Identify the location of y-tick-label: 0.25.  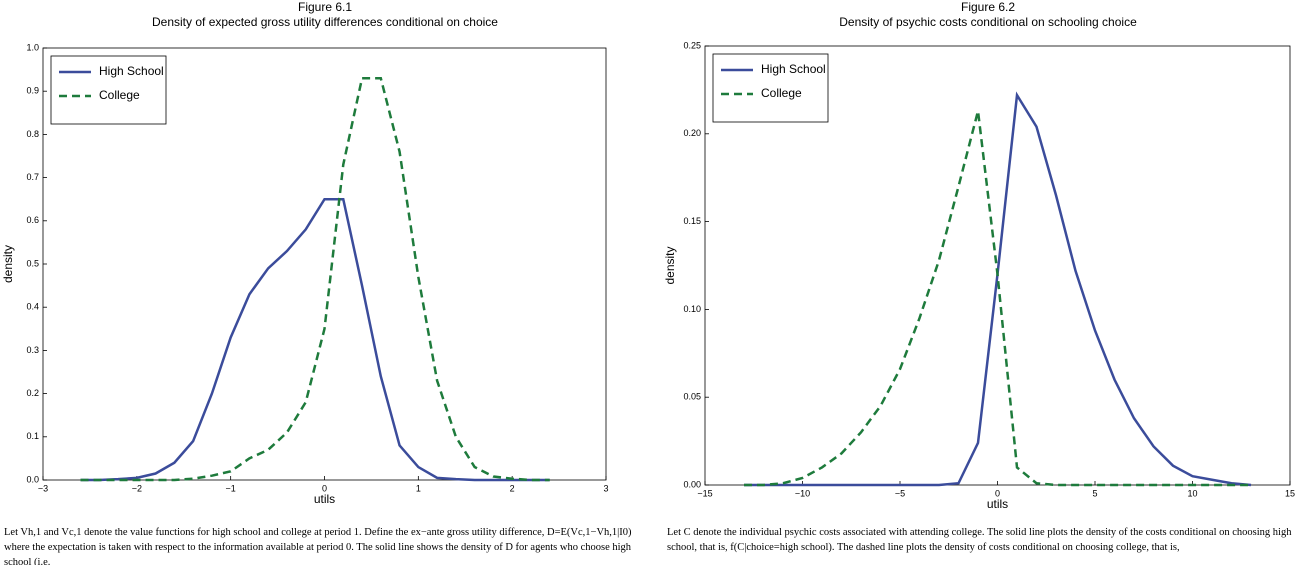
(692, 45).